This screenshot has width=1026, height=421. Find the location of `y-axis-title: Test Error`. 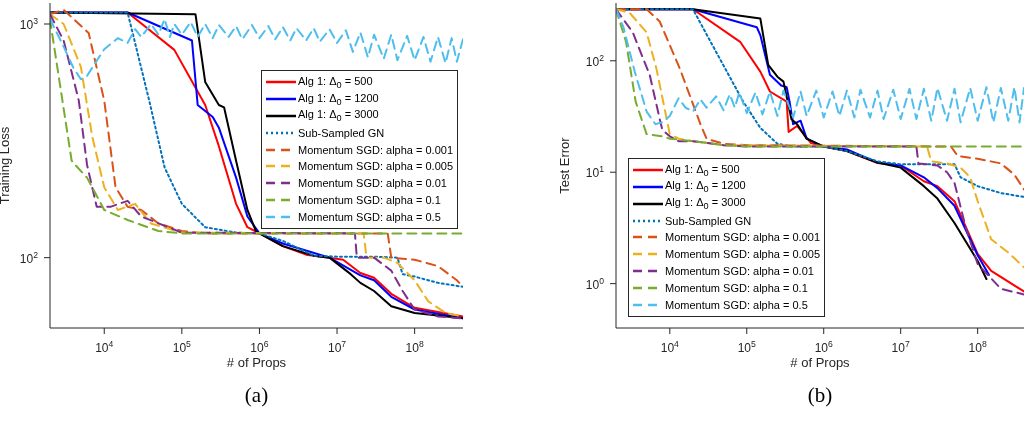

y-axis-title: Test Error is located at coordinates (564, 165).